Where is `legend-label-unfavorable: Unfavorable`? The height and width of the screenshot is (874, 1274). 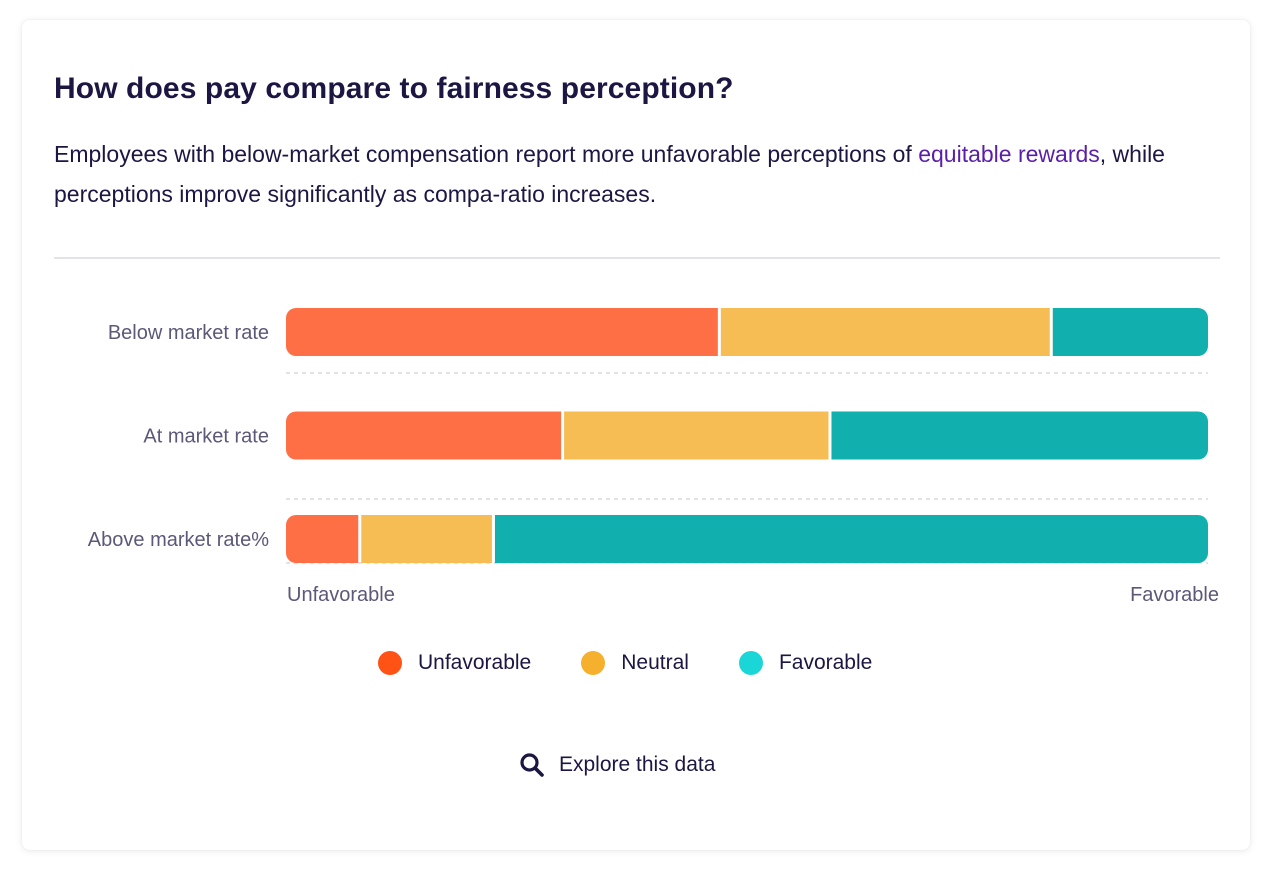 legend-label-unfavorable: Unfavorable is located at coordinates (475, 662).